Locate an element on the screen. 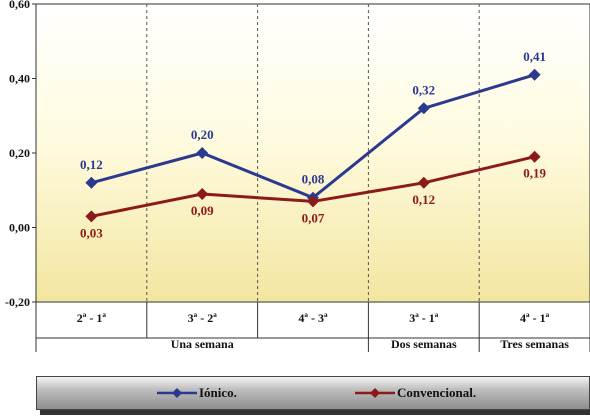  y-tick-label: 0,00 is located at coordinates (19, 228).